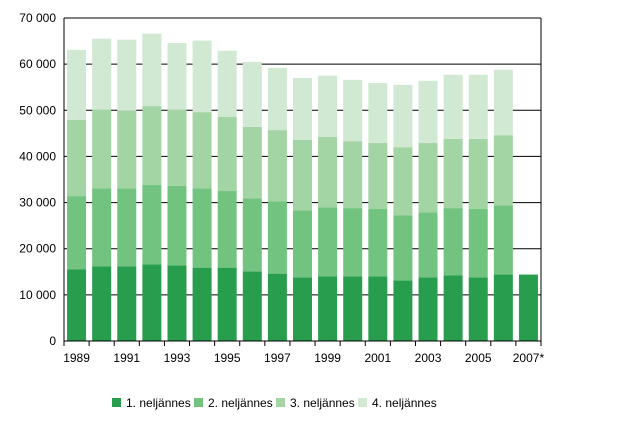 The height and width of the screenshot is (428, 636). Describe the element at coordinates (377, 358) in the screenshot. I see `x-tick-label: 2001` at that location.